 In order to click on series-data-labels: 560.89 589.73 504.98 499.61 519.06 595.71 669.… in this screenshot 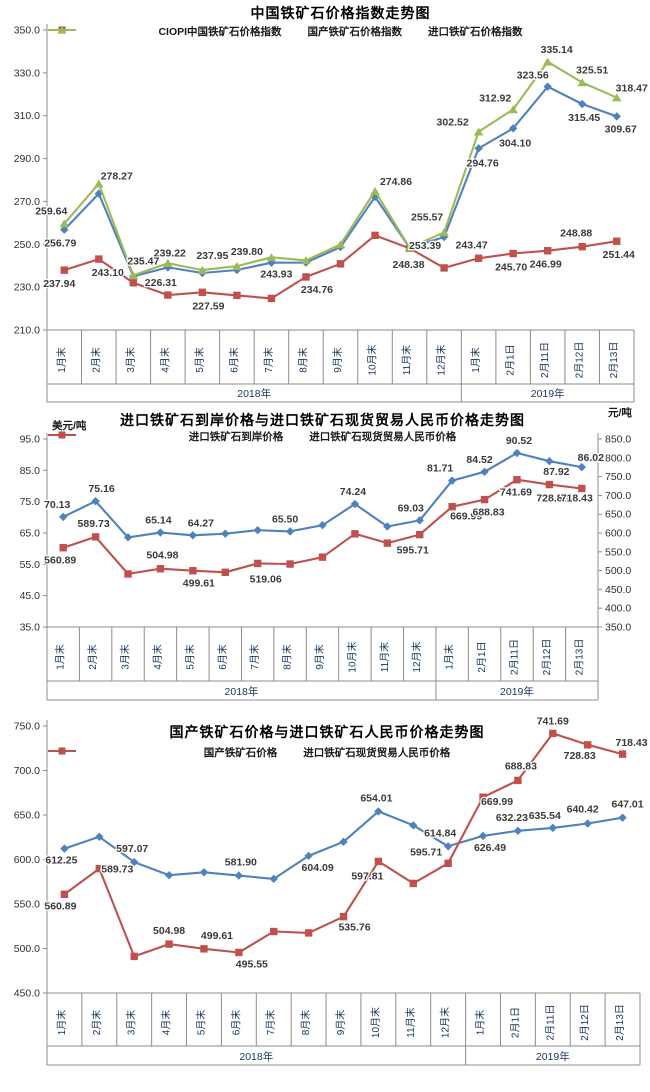, I will do `click(318, 538)`.